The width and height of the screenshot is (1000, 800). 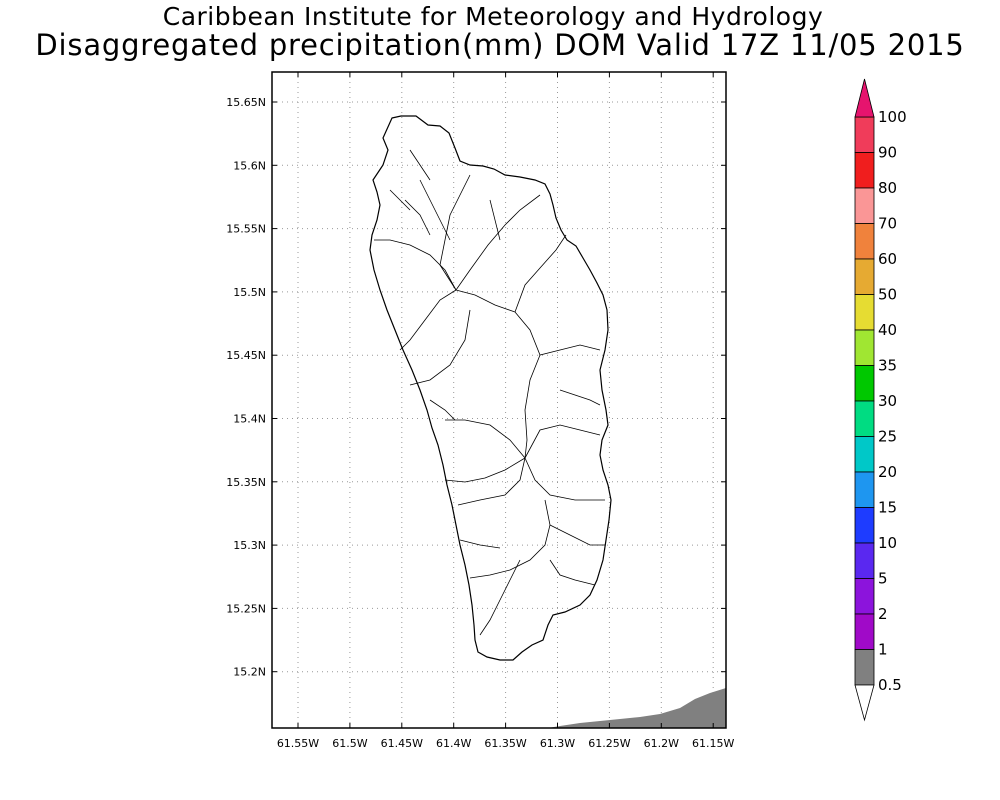 What do you see at coordinates (887, 295) in the screenshot?
I see `colorbar-label: 50` at bounding box center [887, 295].